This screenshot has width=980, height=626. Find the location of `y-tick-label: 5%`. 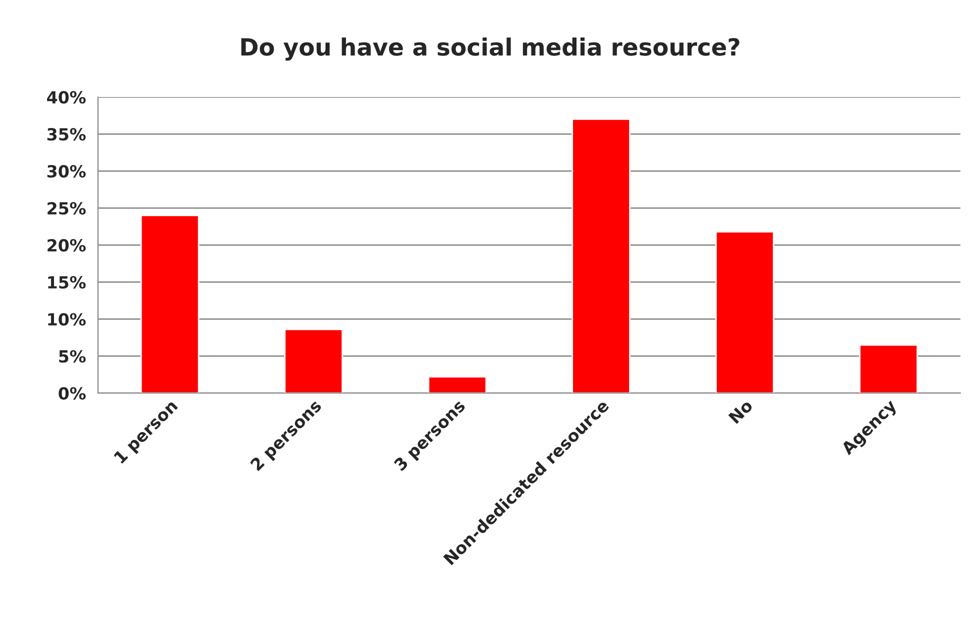

y-tick-label: 5% is located at coordinates (72, 356).